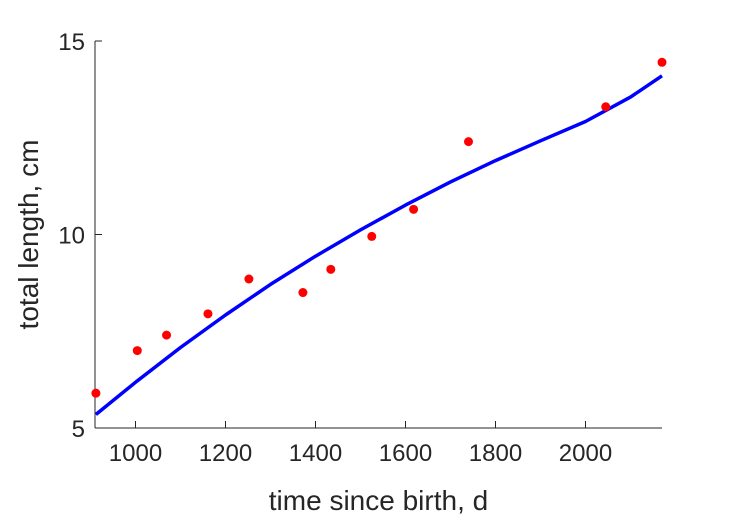 The width and height of the screenshot is (729, 526). Describe the element at coordinates (135, 453) in the screenshot. I see `x-tick-label: 1000` at that location.